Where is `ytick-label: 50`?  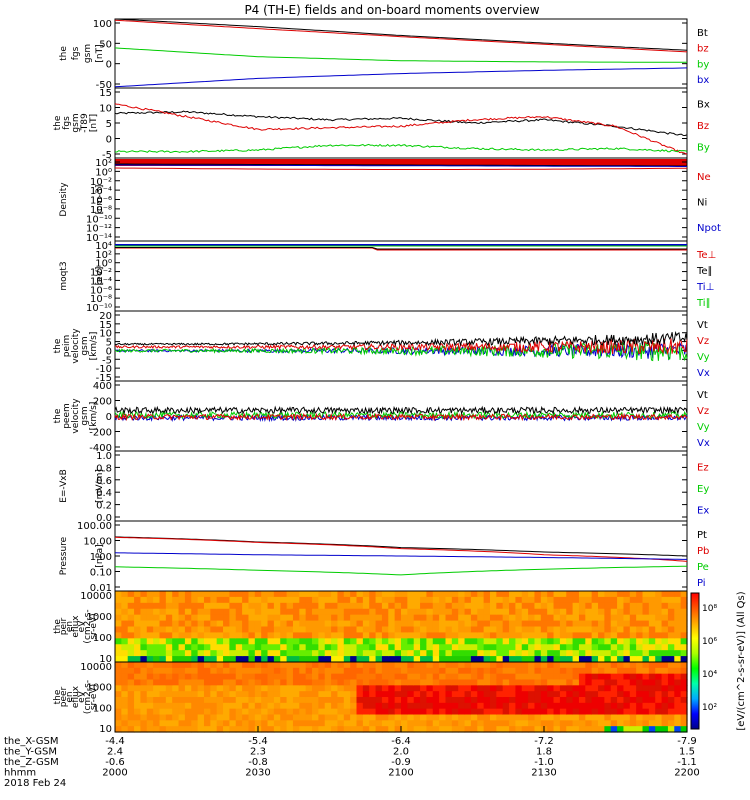 ytick-label: 50 is located at coordinates (105, 44).